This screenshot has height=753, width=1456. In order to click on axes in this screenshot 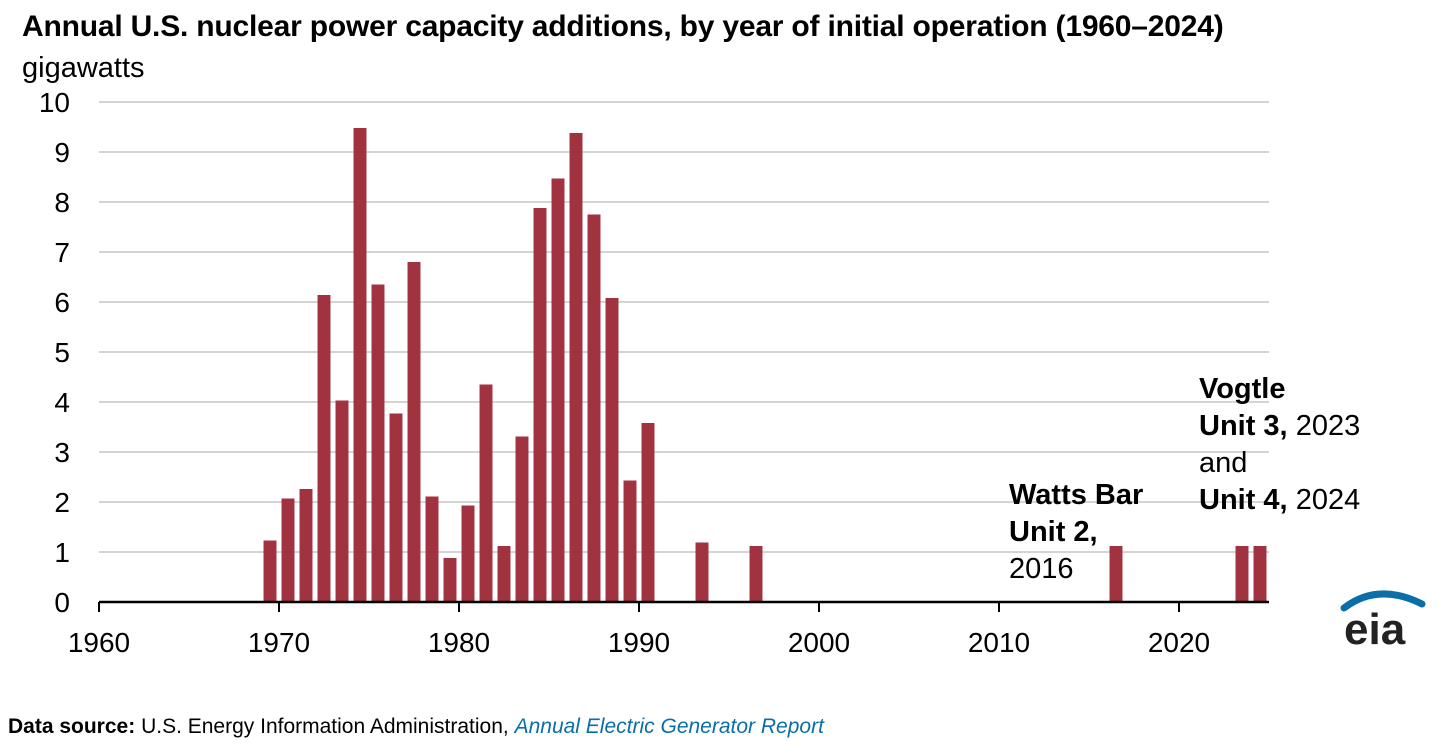, I will do `click(683, 606)`.